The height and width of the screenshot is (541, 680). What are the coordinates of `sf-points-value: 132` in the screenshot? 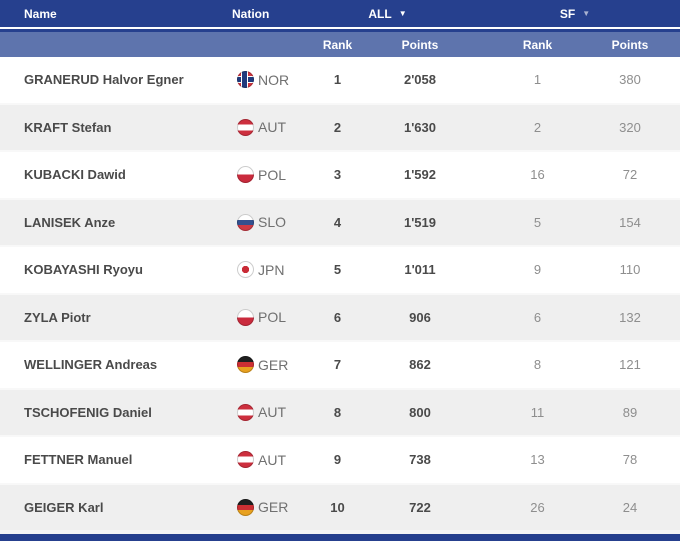 It's located at (630, 317).